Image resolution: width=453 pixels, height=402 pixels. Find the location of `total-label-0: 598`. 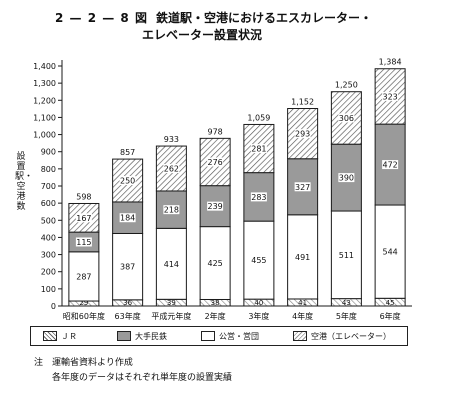

total-label-0: 598 is located at coordinates (83, 196).